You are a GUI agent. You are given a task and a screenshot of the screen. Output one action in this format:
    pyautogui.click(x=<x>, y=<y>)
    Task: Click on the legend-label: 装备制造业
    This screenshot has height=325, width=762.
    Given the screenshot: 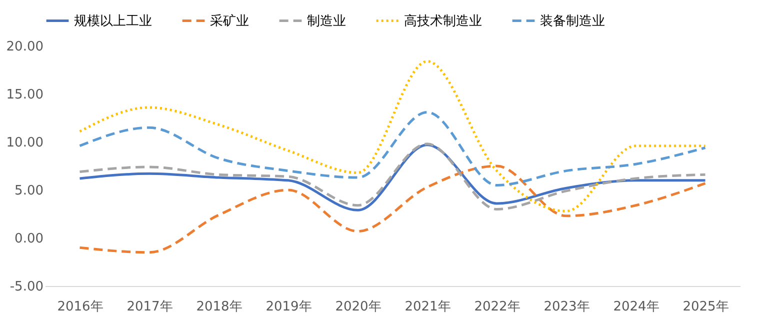 What is the action you would take?
    pyautogui.click(x=572, y=21)
    